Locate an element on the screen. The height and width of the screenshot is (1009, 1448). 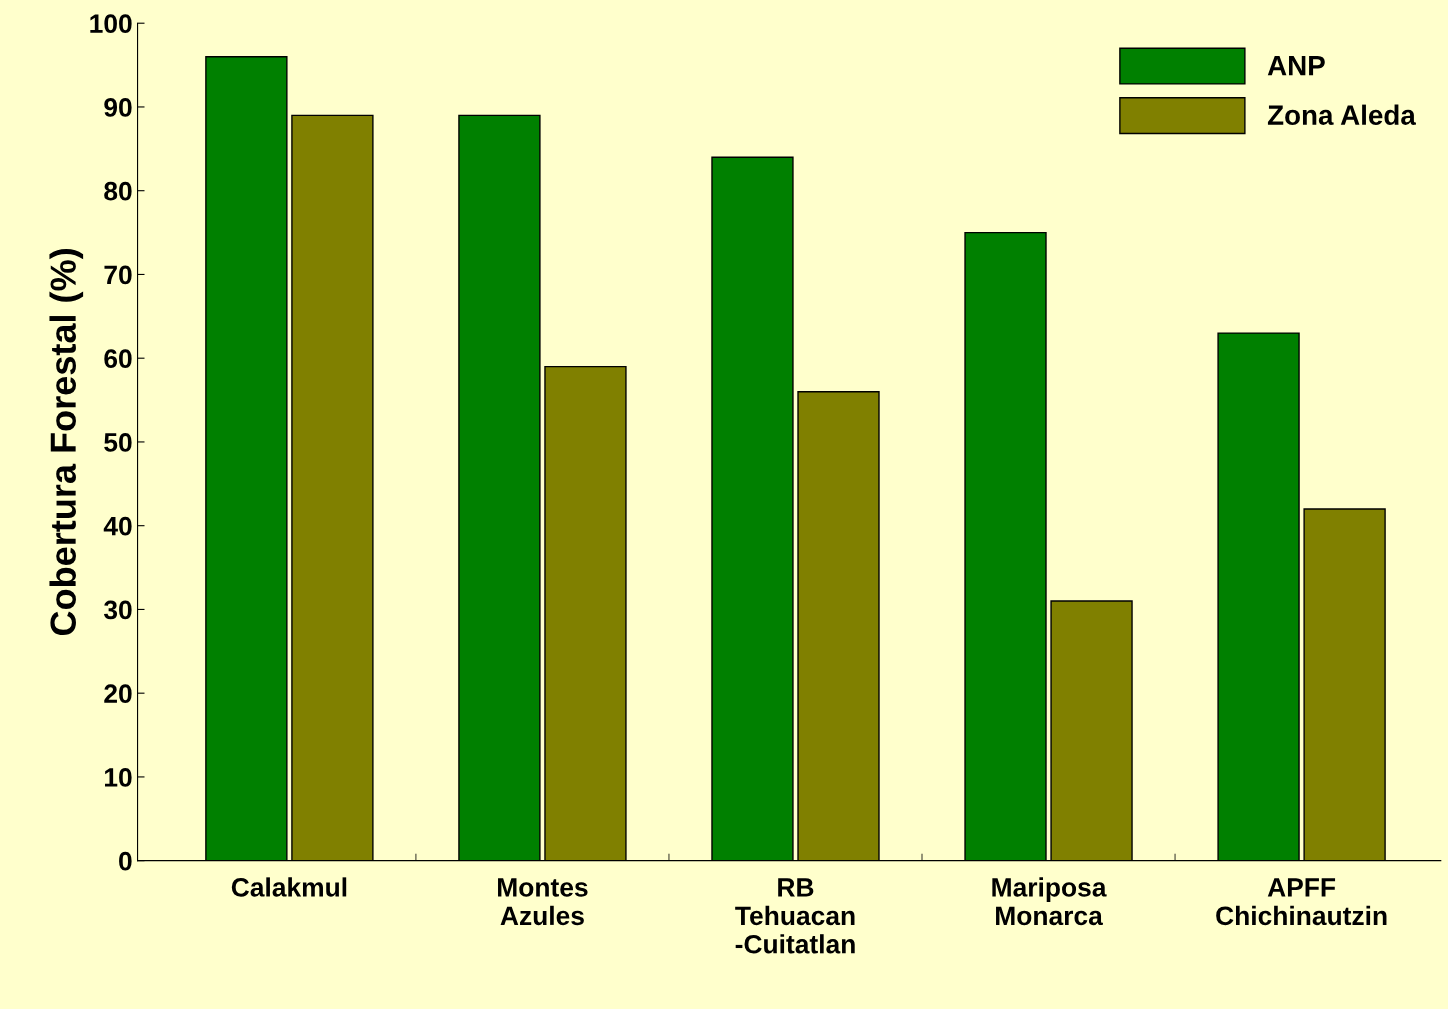
y-tick-label: 20 is located at coordinates (118, 693).